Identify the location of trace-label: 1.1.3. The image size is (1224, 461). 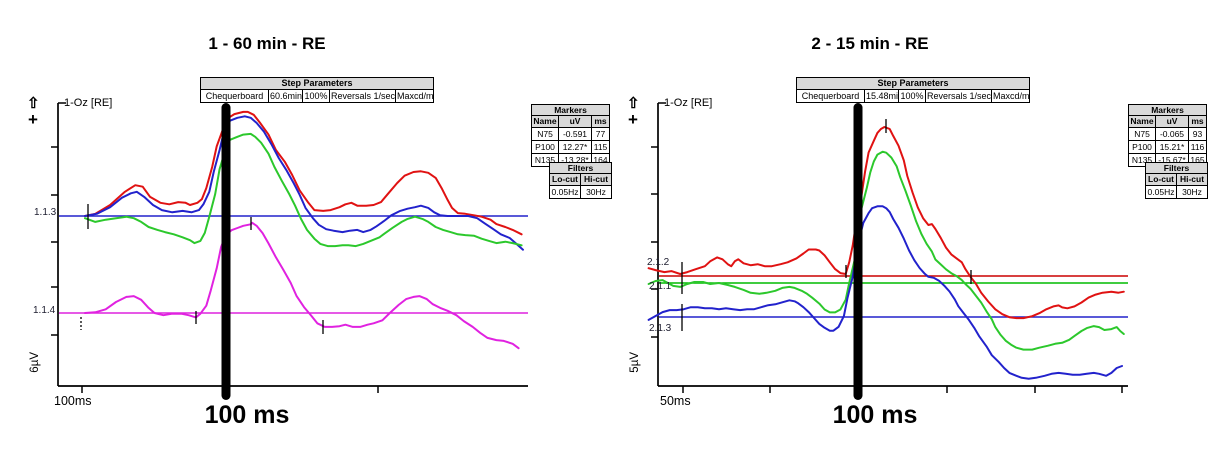
(45, 212).